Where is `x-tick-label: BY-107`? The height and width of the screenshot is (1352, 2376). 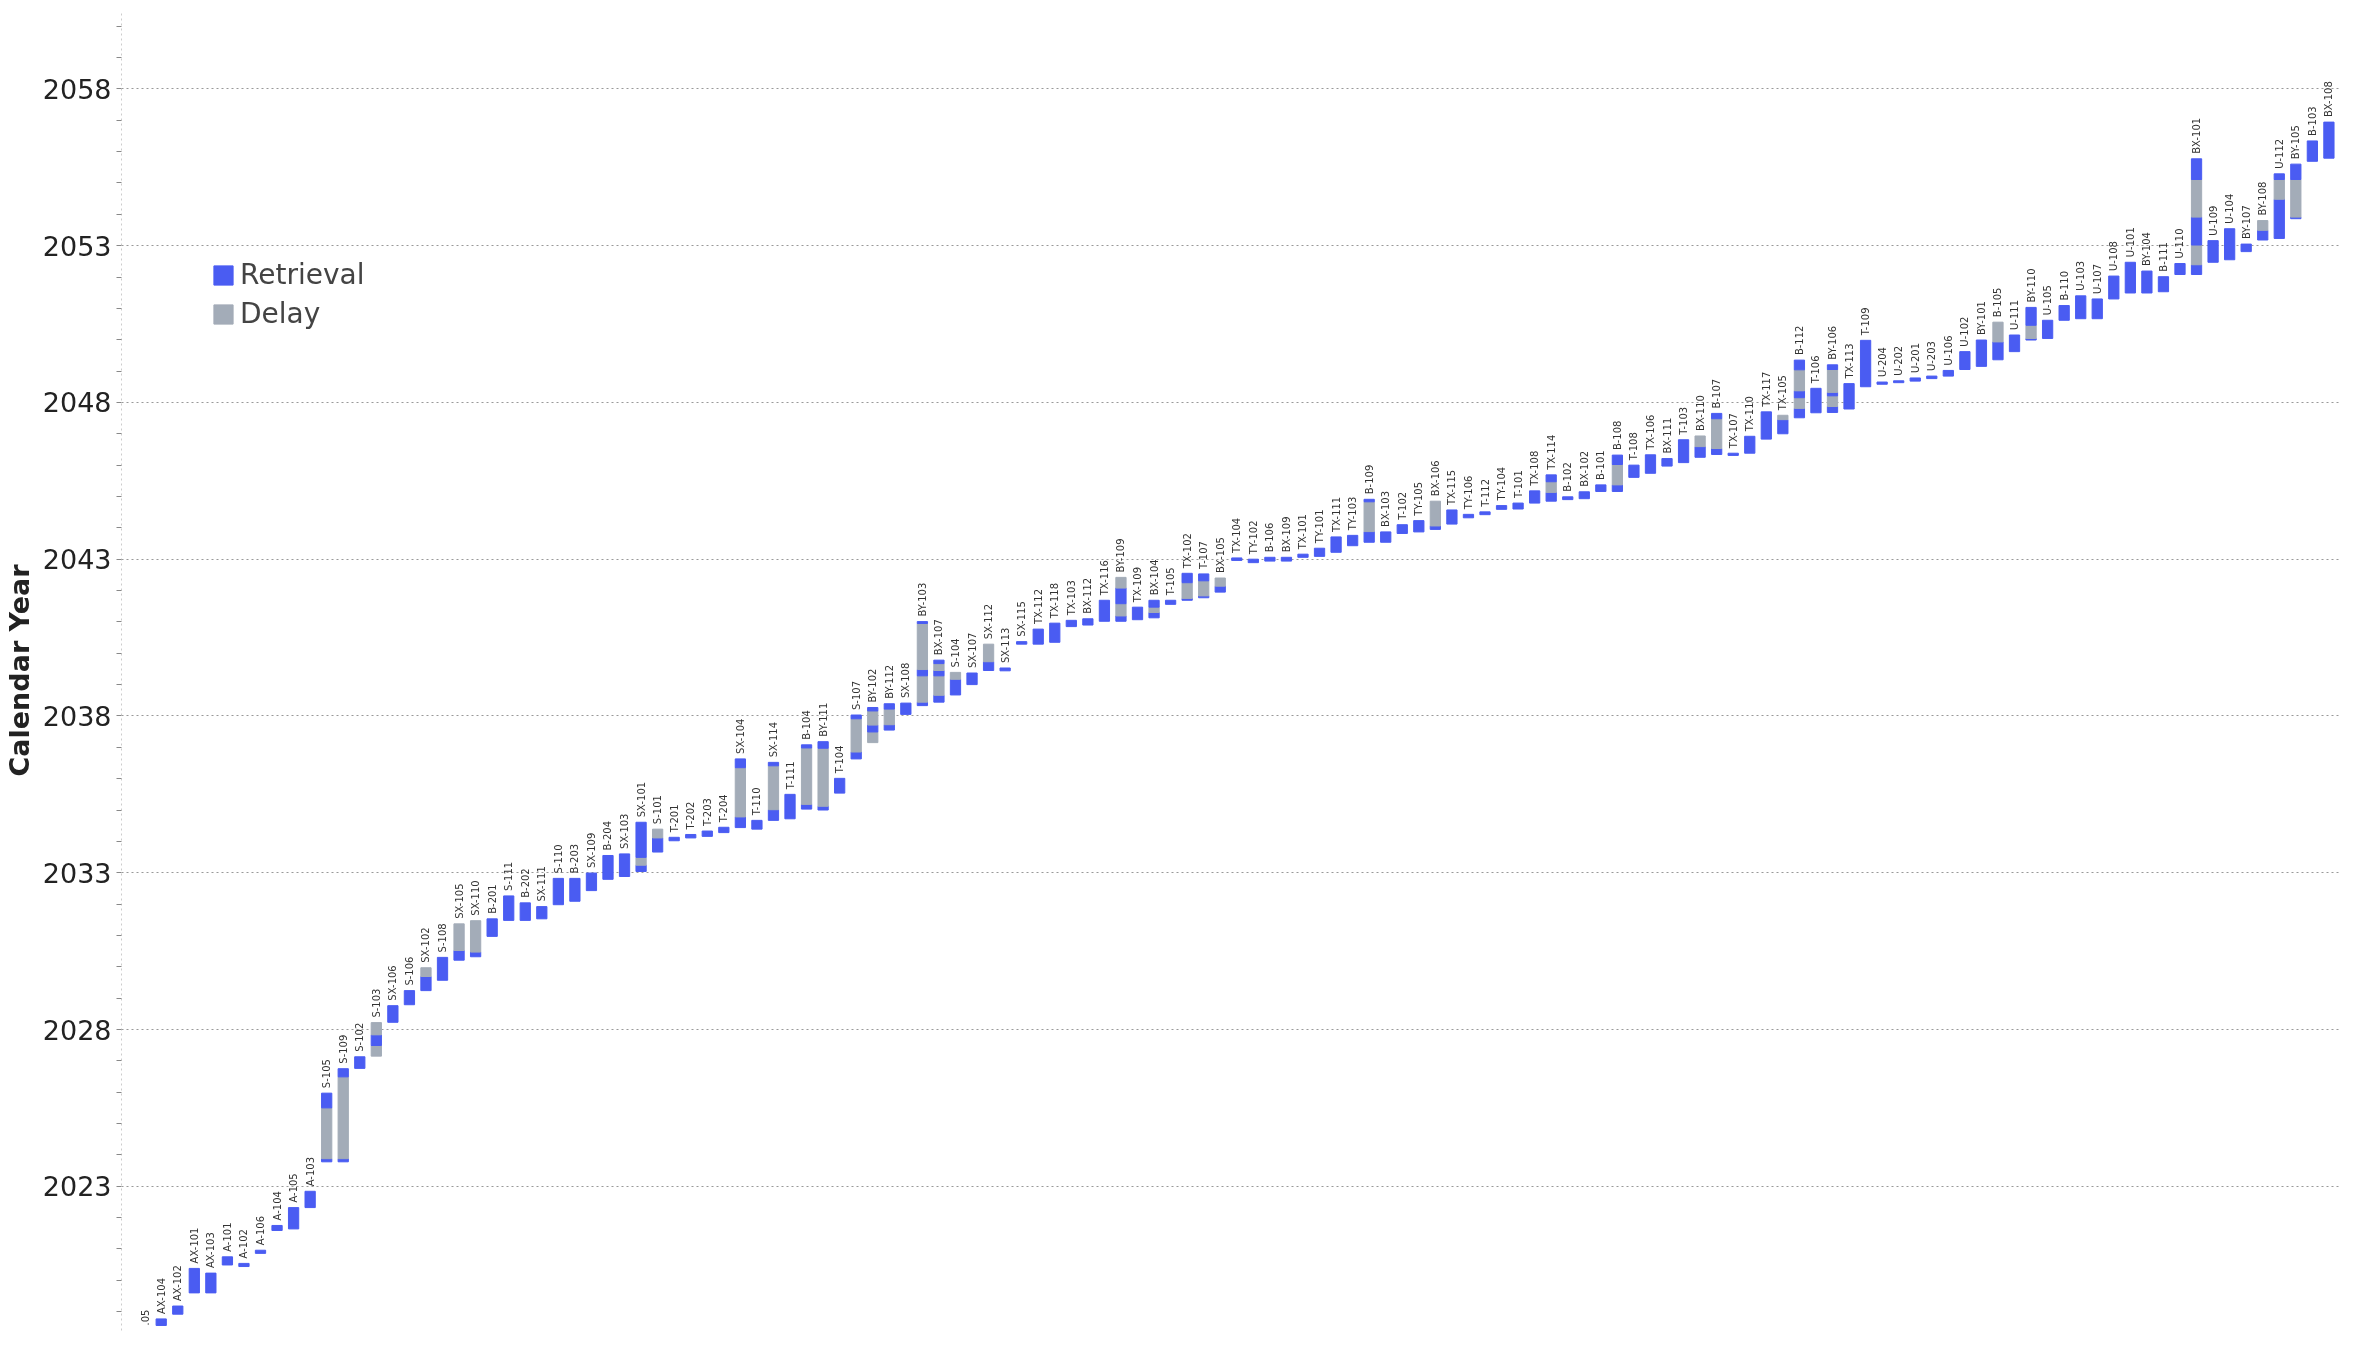 x-tick-label: BY-107 is located at coordinates (2246, 222).